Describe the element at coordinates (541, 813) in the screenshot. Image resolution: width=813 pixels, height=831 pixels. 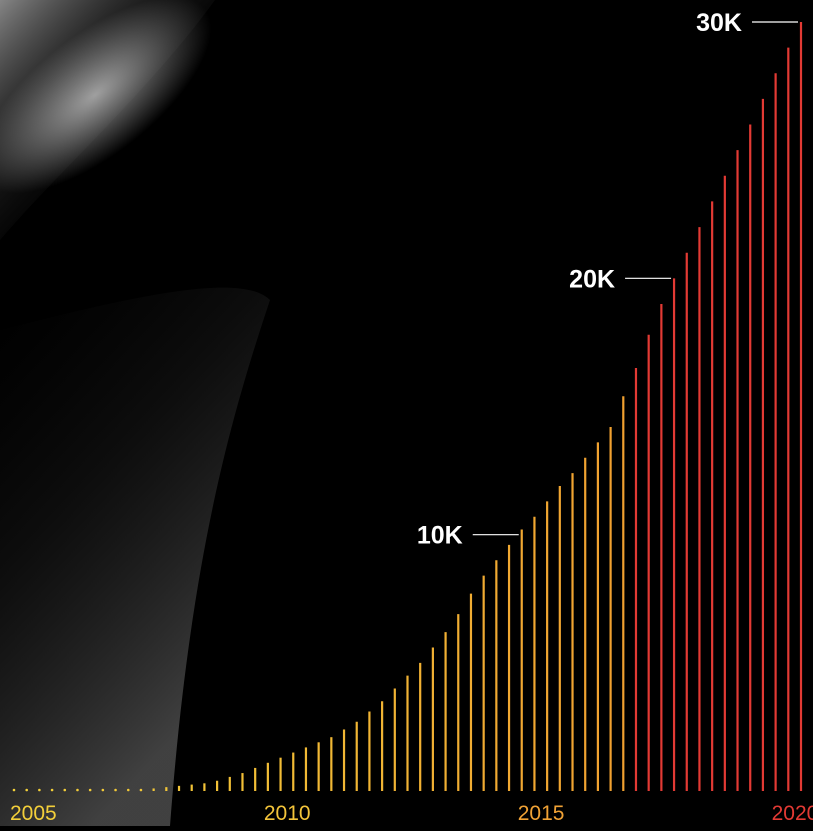
I see `x-tick-label-2015: 2015` at that location.